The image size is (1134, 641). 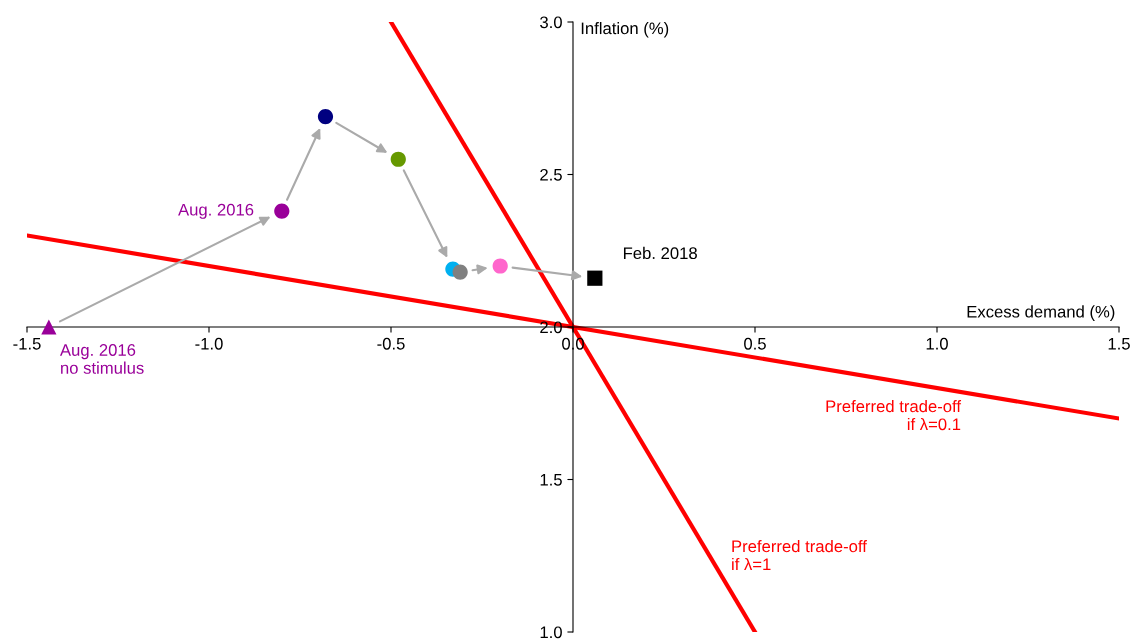 What do you see at coordinates (1041, 313) in the screenshot?
I see `x-axis-title: Excess demand (%)` at bounding box center [1041, 313].